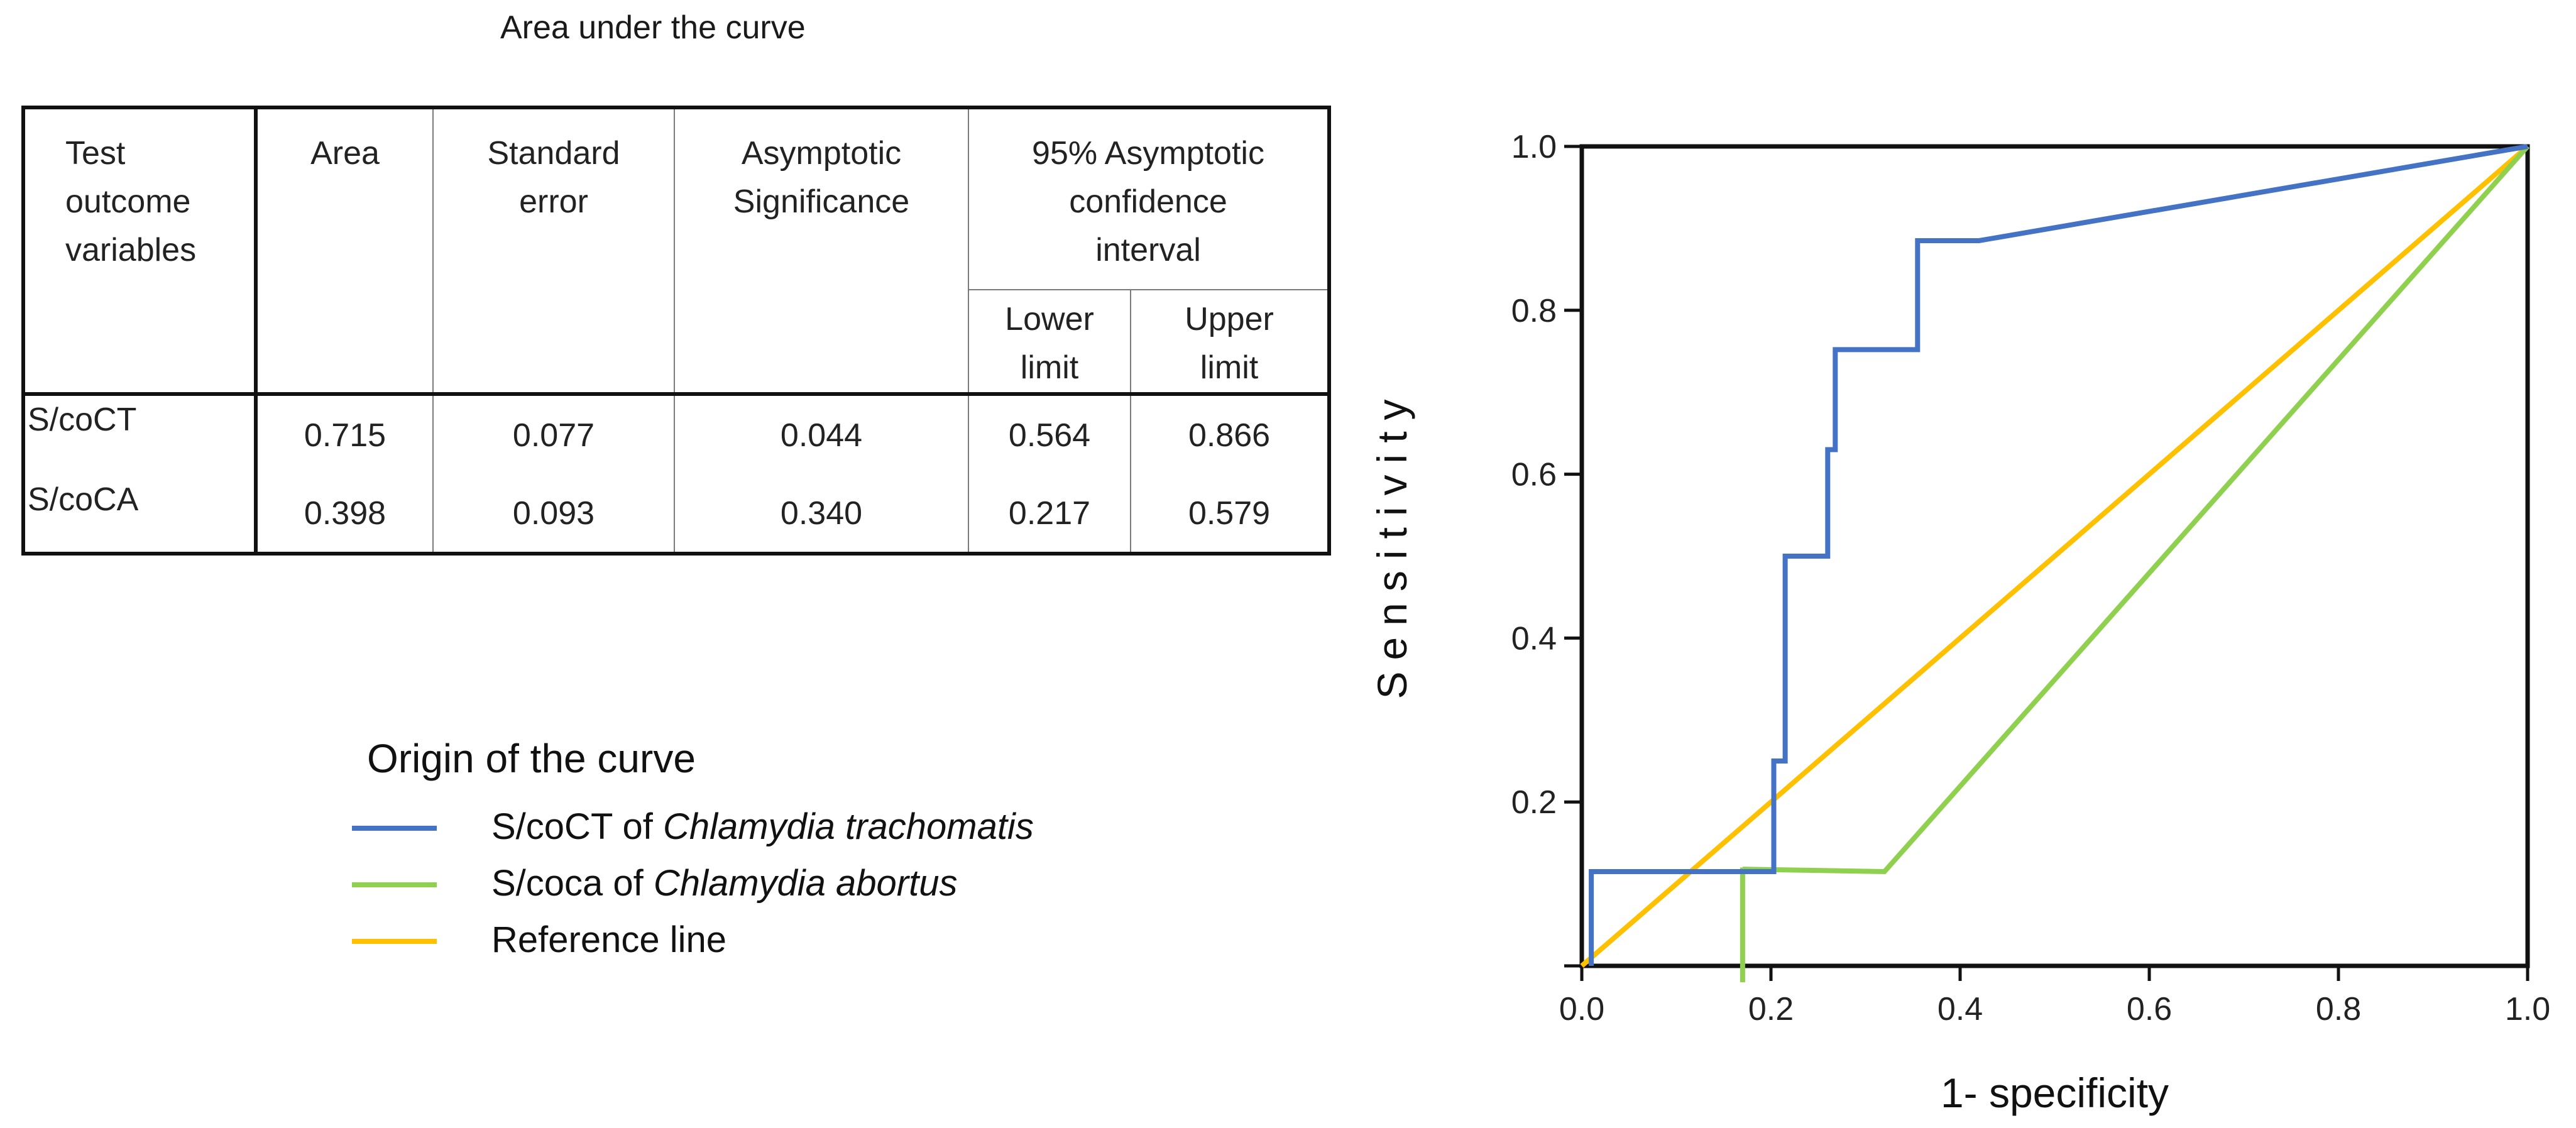 This screenshot has width=2576, height=1128. Describe the element at coordinates (344, 251) in the screenshot. I see `header-area: Area` at that location.